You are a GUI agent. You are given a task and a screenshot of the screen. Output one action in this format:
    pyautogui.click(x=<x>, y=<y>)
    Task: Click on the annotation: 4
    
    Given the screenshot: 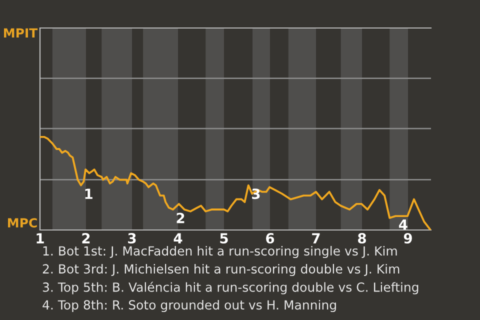 What is the action you would take?
    pyautogui.click(x=403, y=224)
    